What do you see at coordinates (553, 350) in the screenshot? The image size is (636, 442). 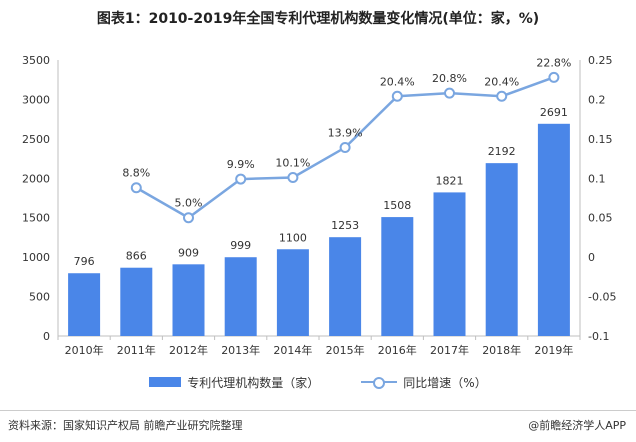 I see `x-tick-label: 2019年` at bounding box center [553, 350].